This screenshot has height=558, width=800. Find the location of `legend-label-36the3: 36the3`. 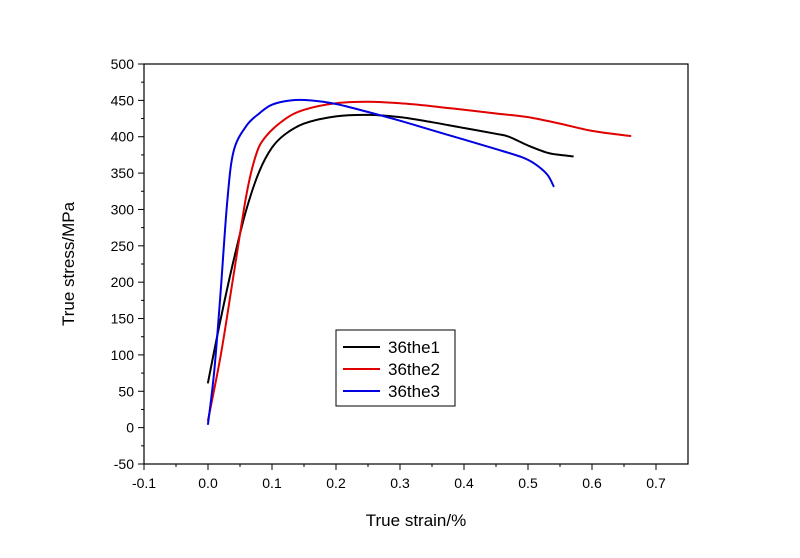

legend-label-36the3: 36the3 is located at coordinates (414, 391).